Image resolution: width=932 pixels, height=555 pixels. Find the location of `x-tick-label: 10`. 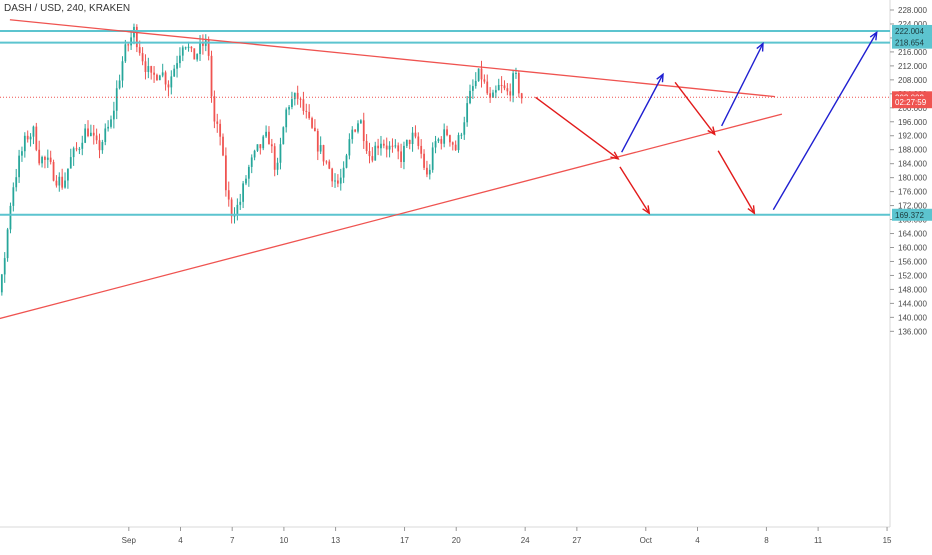

x-tick-label: 10 is located at coordinates (283, 540).